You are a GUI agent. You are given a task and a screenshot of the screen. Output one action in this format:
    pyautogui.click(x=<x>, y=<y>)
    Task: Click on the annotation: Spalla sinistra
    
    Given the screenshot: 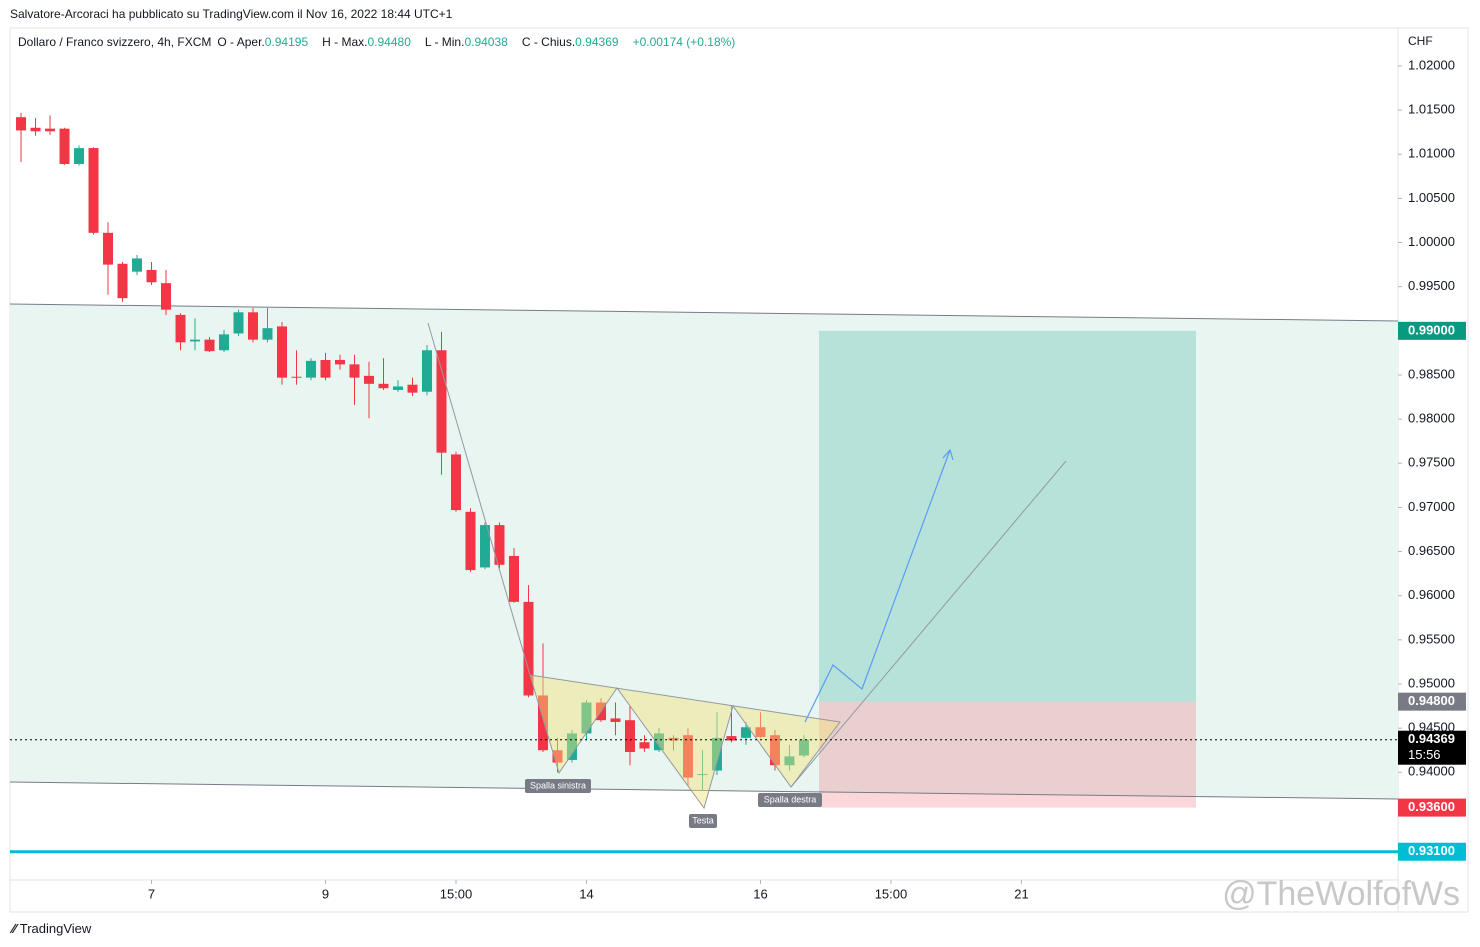 What is the action you would take?
    pyautogui.click(x=558, y=785)
    